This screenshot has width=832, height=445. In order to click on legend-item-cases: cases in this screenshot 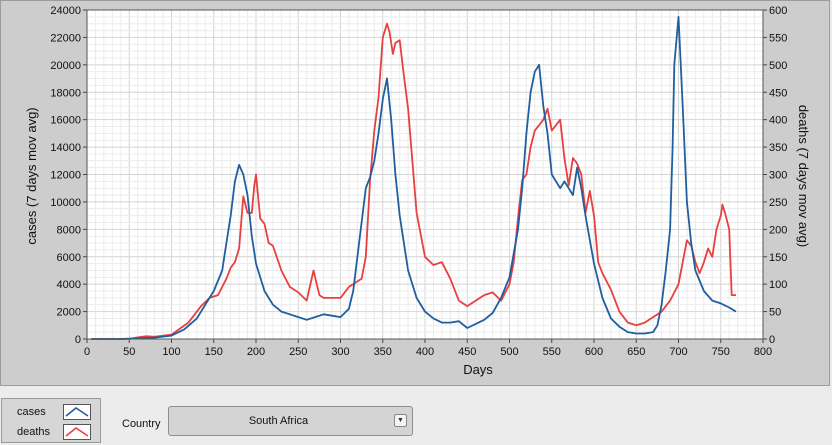, I will do `click(52, 413)`.